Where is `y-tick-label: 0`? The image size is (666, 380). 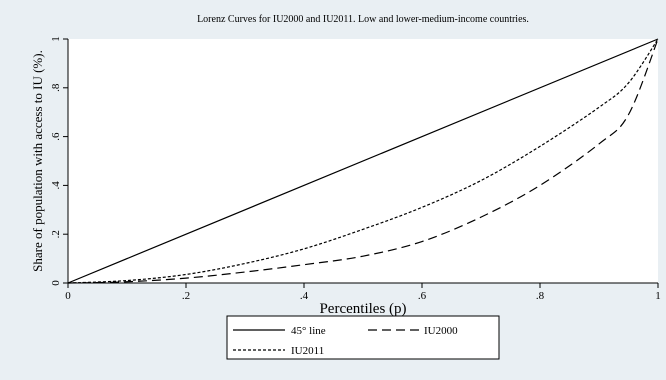 y-tick-label: 0 is located at coordinates (56, 283).